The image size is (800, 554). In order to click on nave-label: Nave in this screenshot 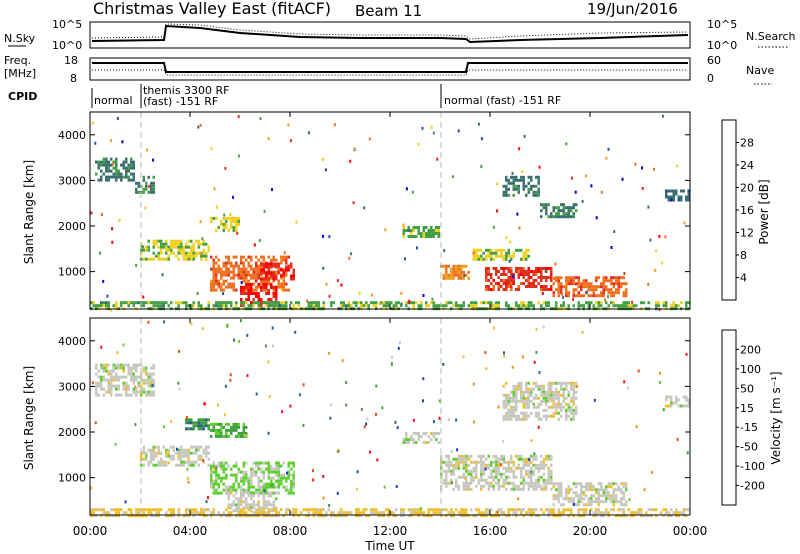, I will do `click(760, 70)`.